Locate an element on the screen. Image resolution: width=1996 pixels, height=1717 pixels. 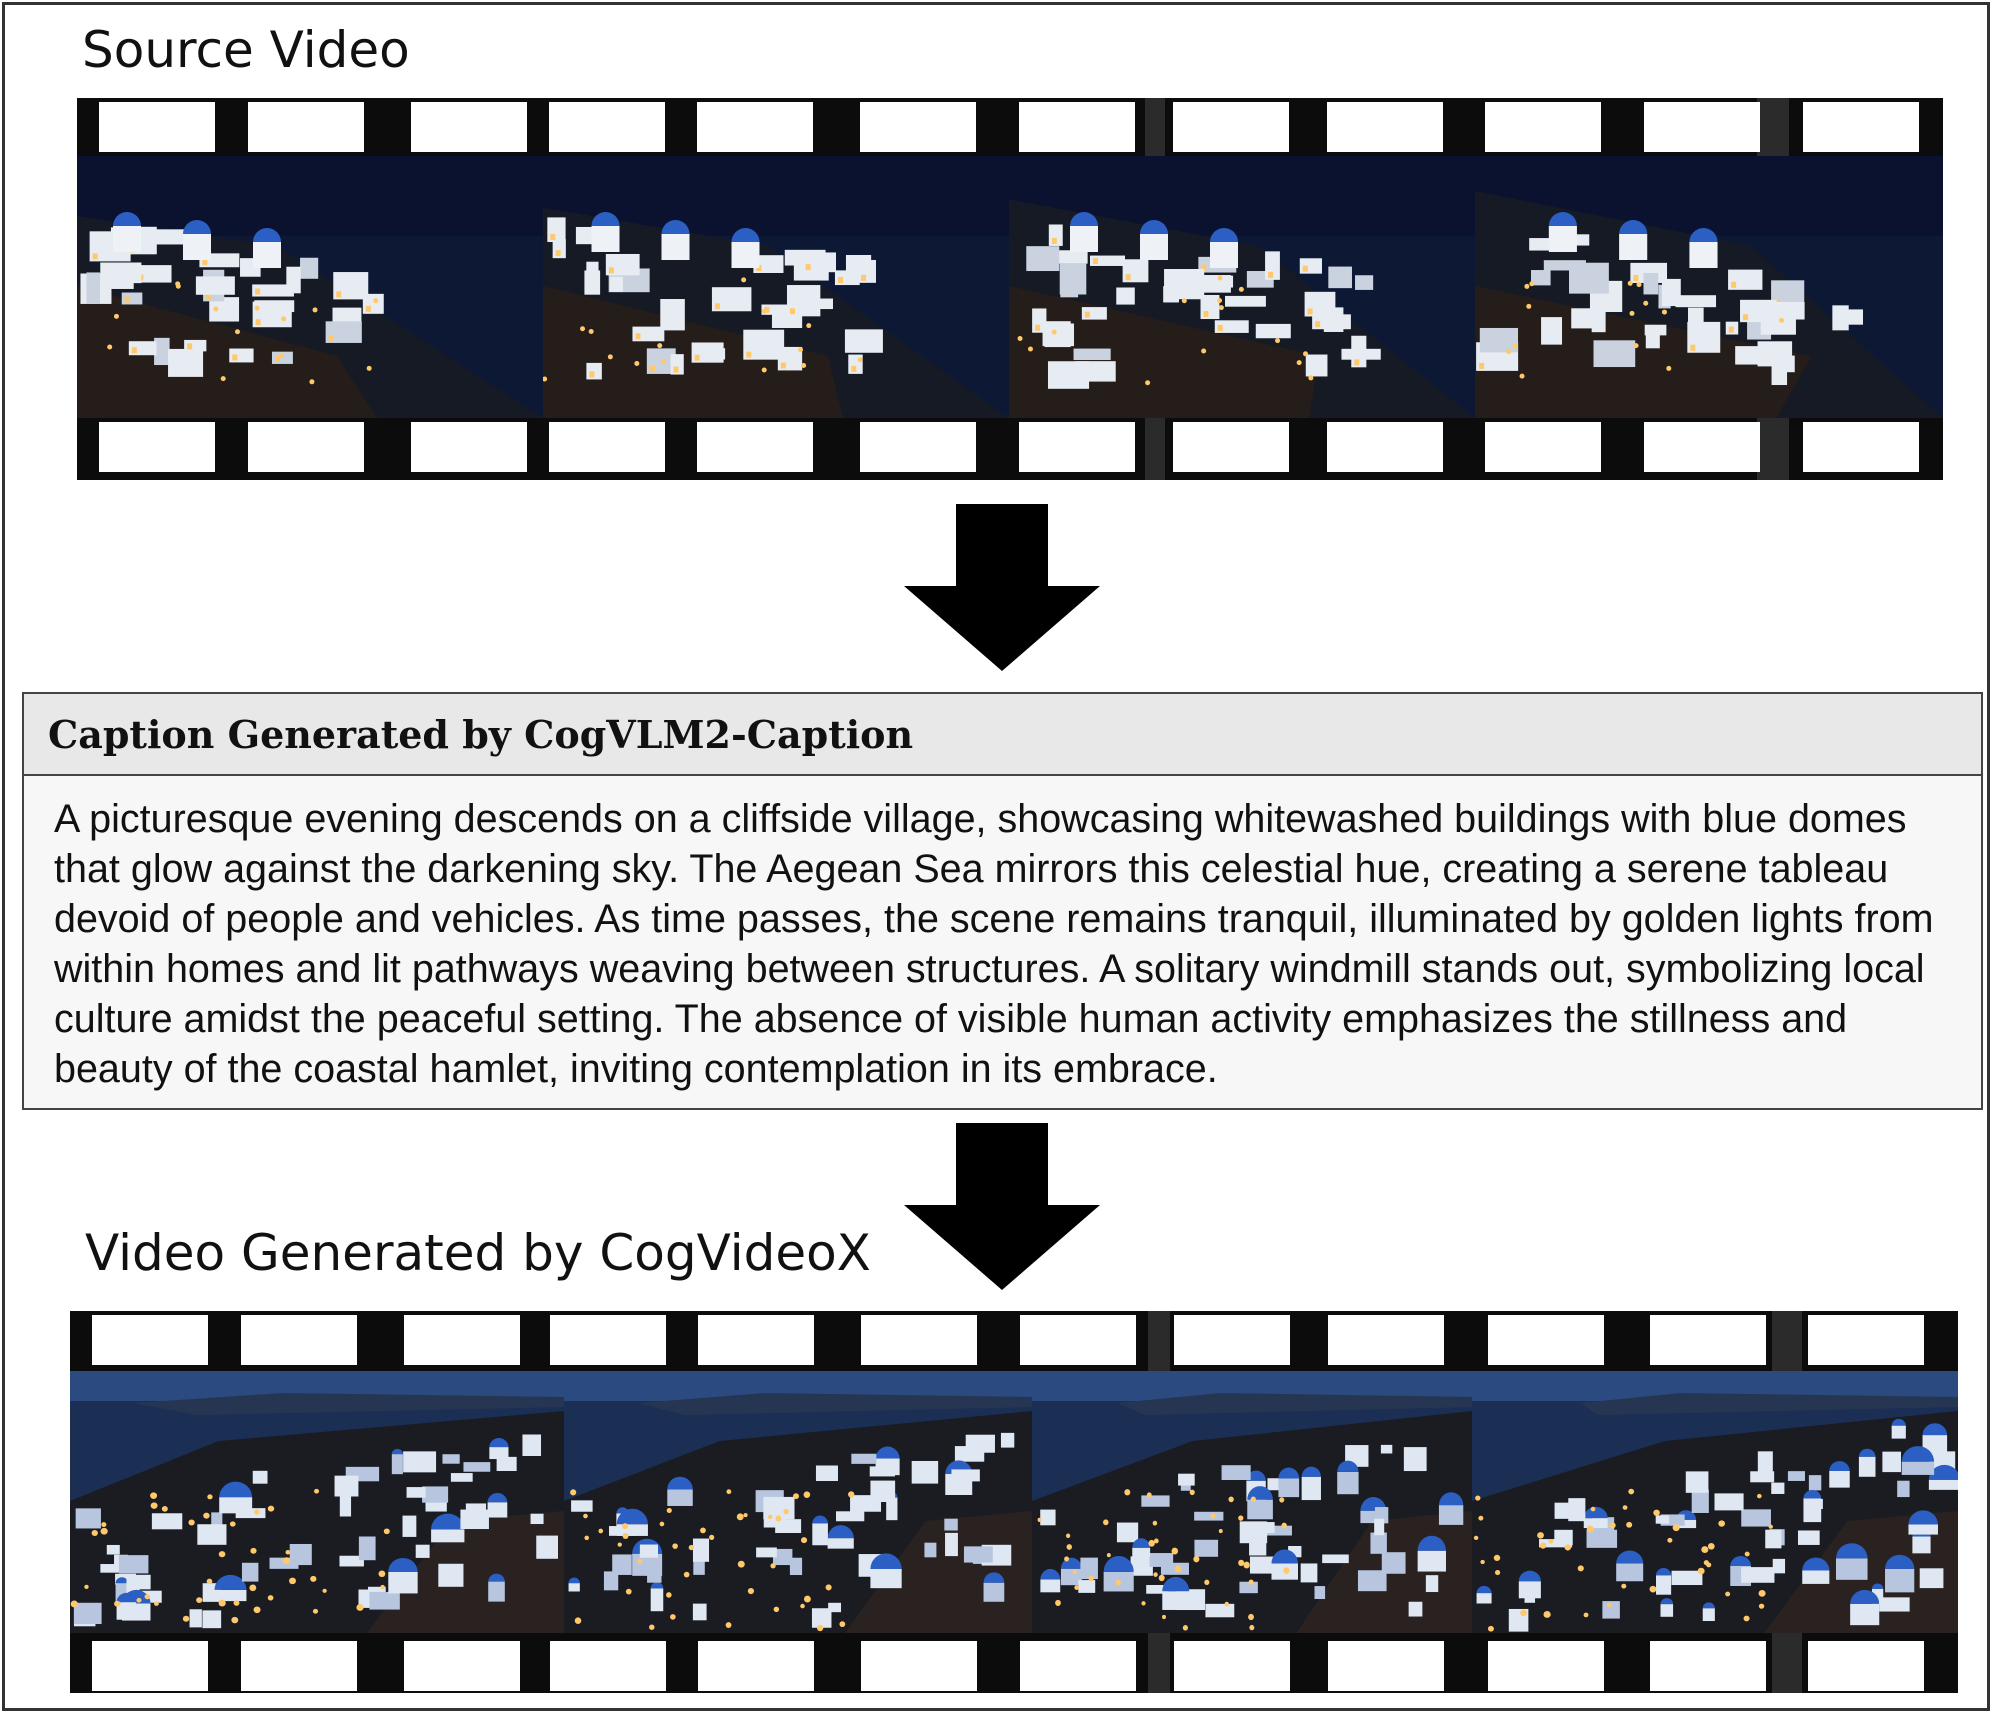
generated-video-title: Video Generated by CogVideoX is located at coordinates (478, 1253).